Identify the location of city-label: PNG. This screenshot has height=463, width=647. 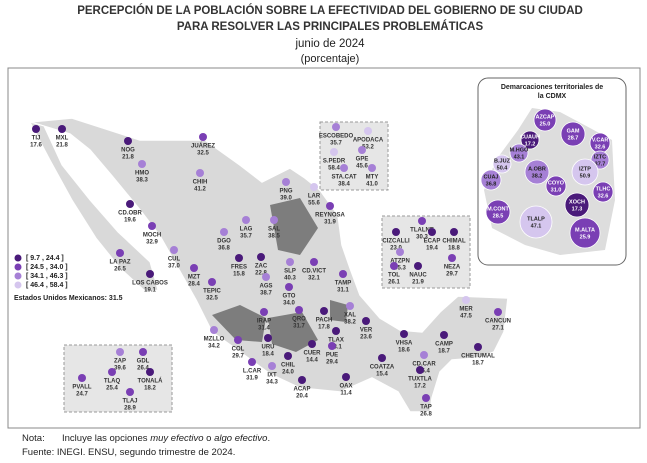
(285, 192).